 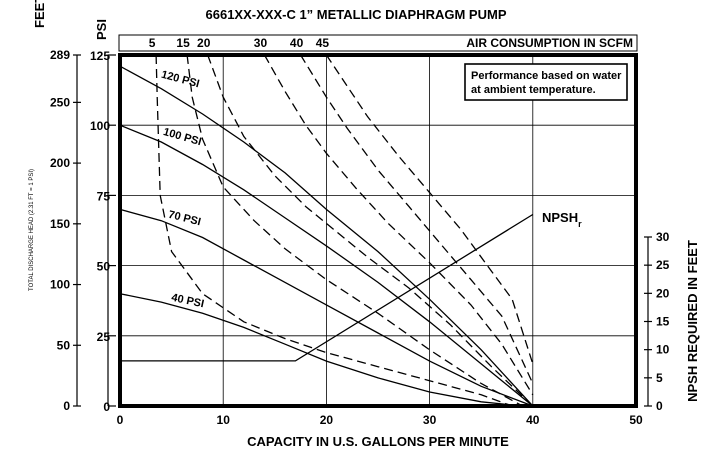 What do you see at coordinates (321, 350) in the screenshot?
I see `pressure-curve-40-psi` at bounding box center [321, 350].